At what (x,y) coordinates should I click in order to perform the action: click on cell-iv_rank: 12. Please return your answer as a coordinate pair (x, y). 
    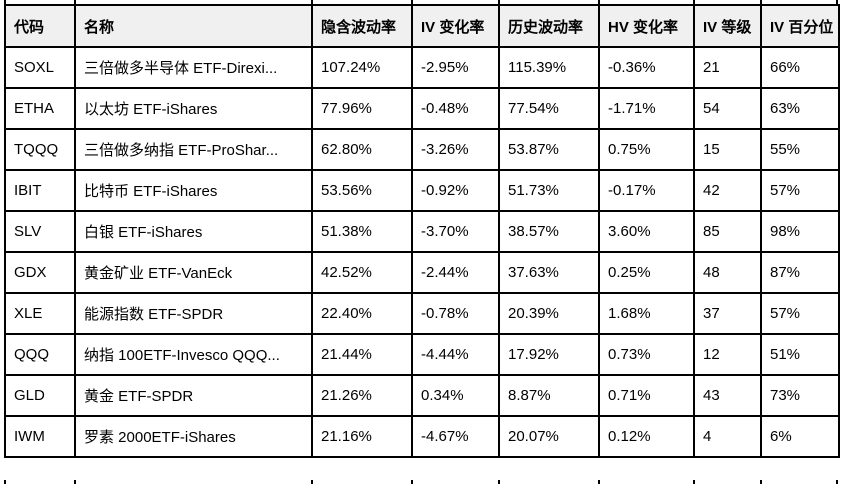
    Looking at the image, I should click on (727, 354).